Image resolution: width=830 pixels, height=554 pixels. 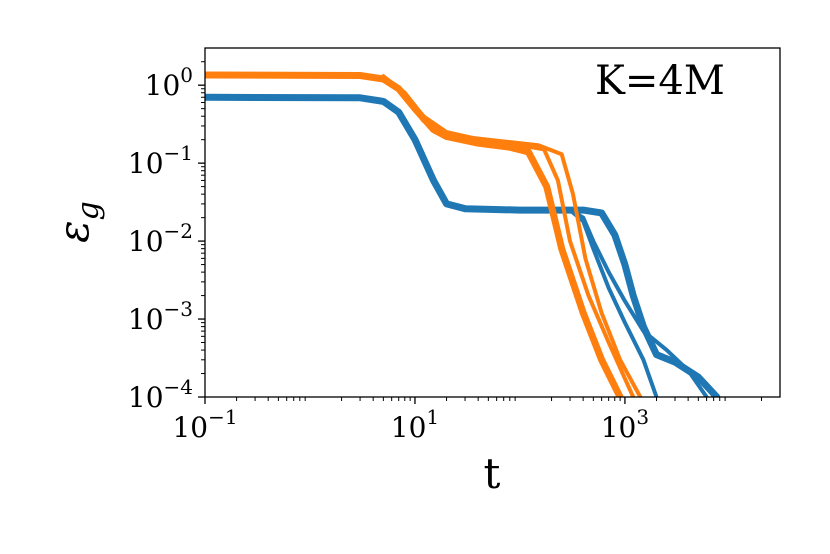 What do you see at coordinates (160, 238) in the screenshot?
I see `y-tick-label-2: 10⁻²` at bounding box center [160, 238].